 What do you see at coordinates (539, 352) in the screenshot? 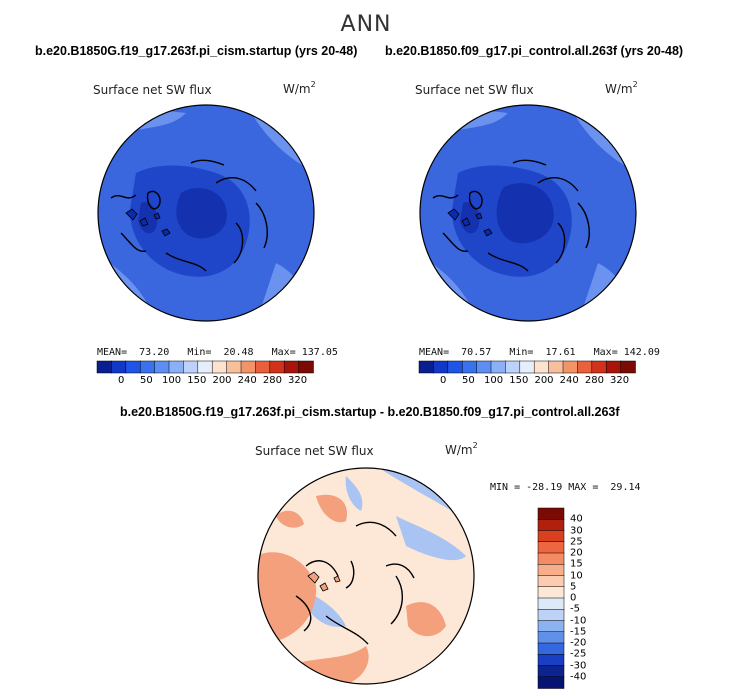
I see `panel-2-stats: MEAN= 70.57 Min= 17.61 Max= 142.09` at bounding box center [539, 352].